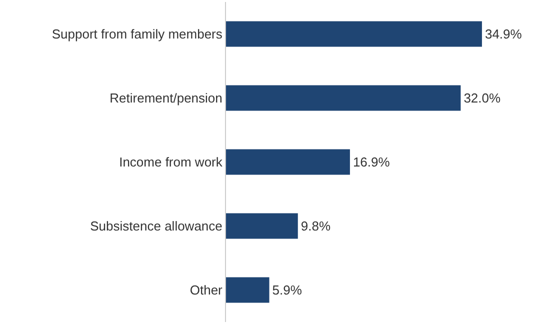 Image resolution: width=553 pixels, height=324 pixels. I want to click on y-tick-label: Support from family members, so click(137, 34).